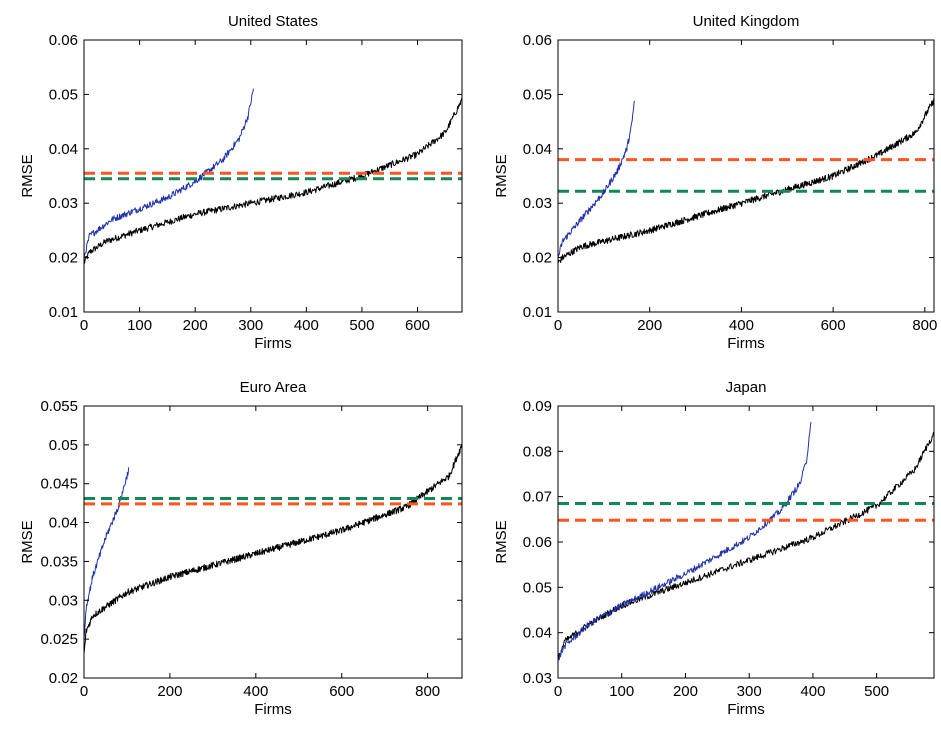 The image size is (941, 742). What do you see at coordinates (746, 21) in the screenshot?
I see `panel-title: United Kingdom` at bounding box center [746, 21].